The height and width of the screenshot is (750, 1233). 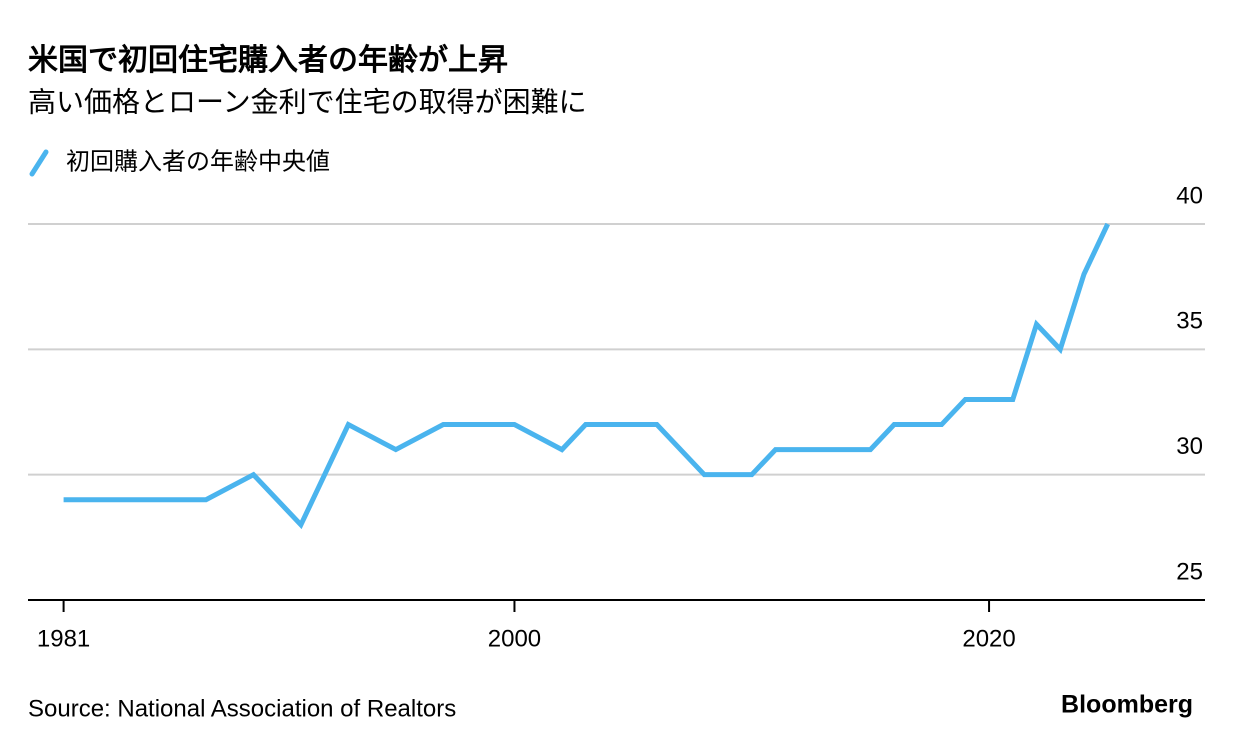 What do you see at coordinates (988, 638) in the screenshot?
I see `x-tick-label: 2020` at bounding box center [988, 638].